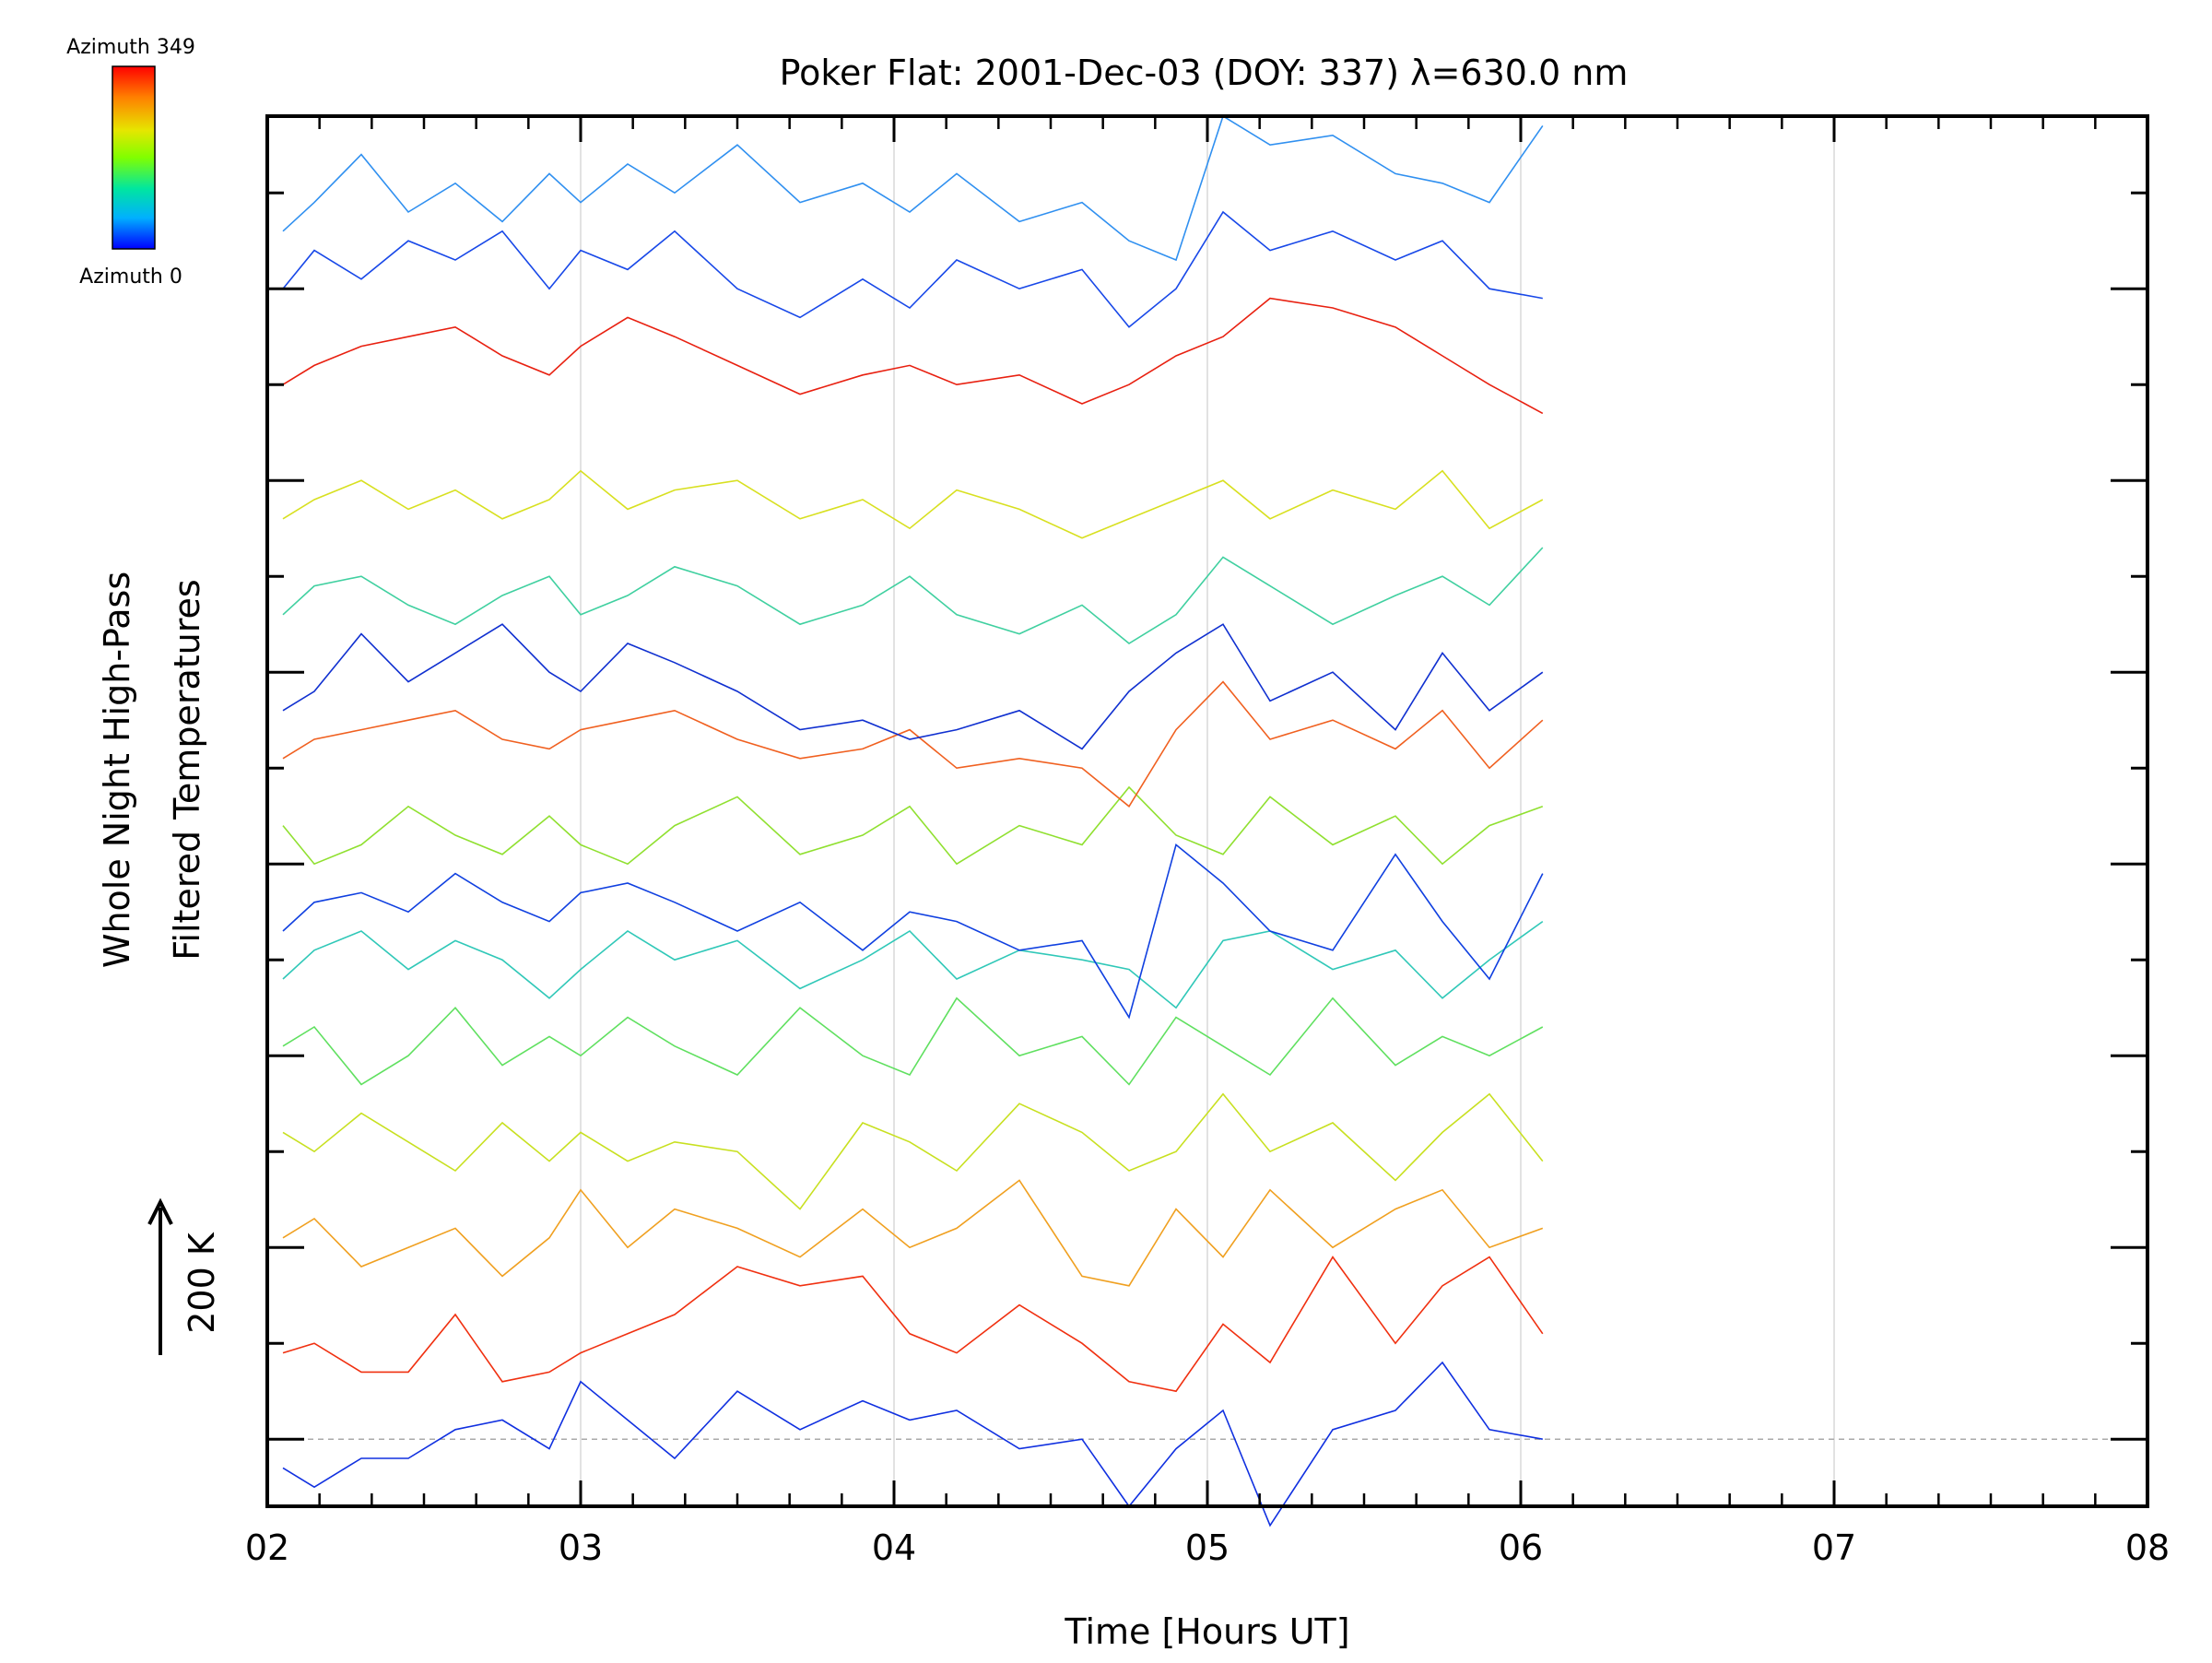 This screenshot has width=2212, height=1663. What do you see at coordinates (2147, 1547) in the screenshot?
I see `x-tick-label: 08` at bounding box center [2147, 1547].